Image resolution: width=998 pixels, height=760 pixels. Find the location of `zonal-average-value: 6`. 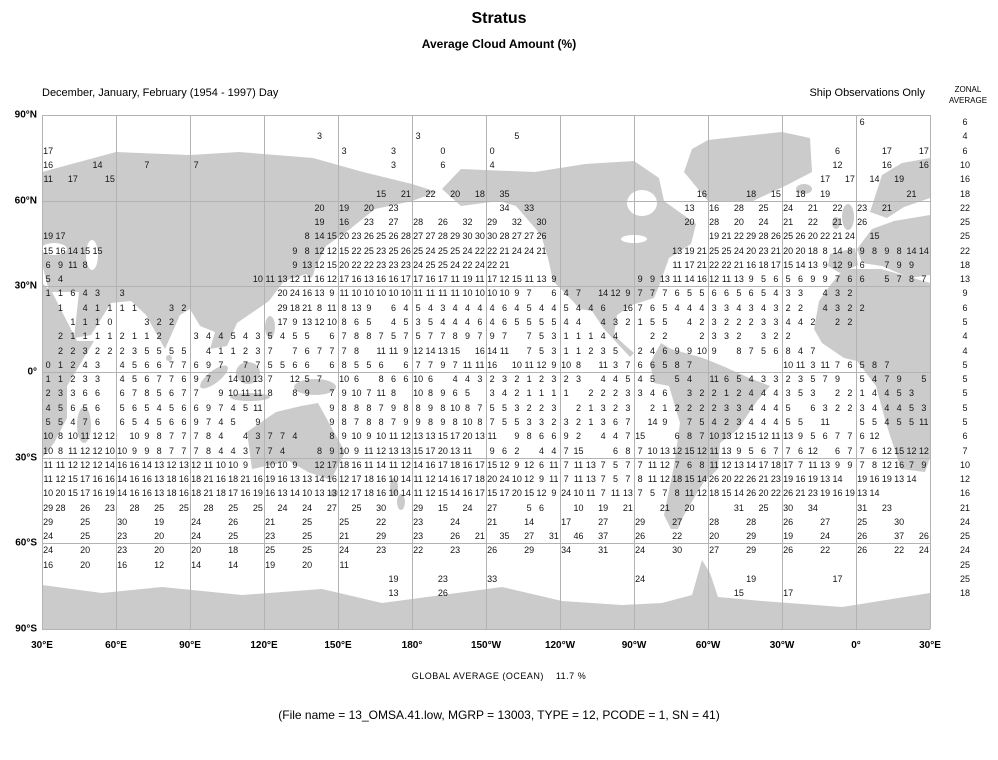

zonal-average-value: 6 is located at coordinates (965, 122).